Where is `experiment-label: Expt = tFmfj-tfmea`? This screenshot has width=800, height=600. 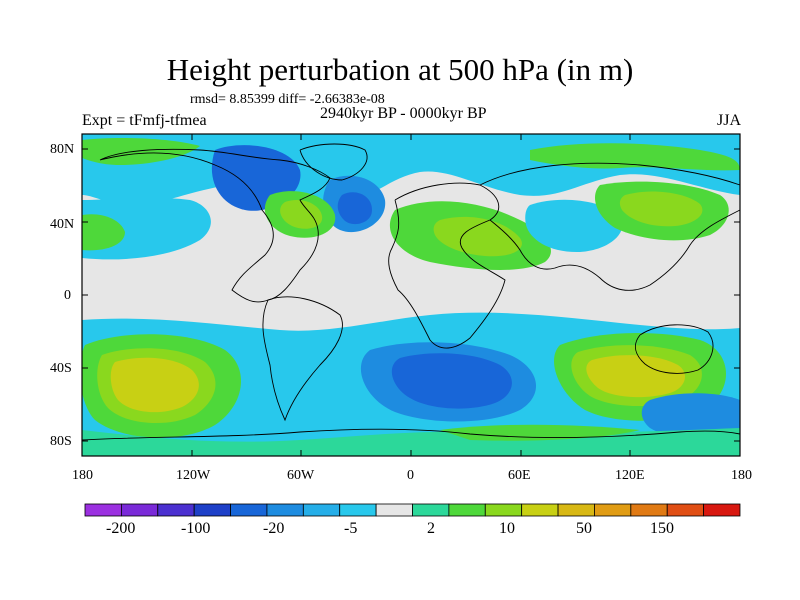
experiment-label: Expt = tFmfj-tfmea is located at coordinates (144, 120).